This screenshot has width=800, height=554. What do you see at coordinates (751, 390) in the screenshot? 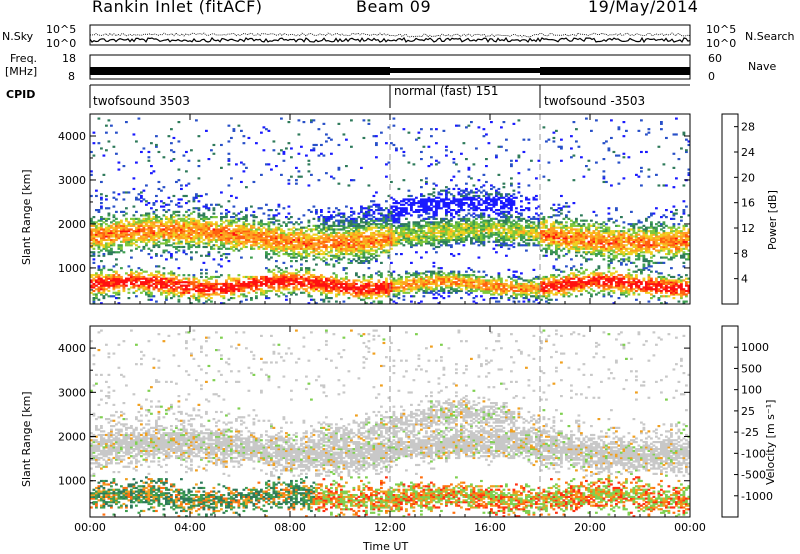
I see `colorbar-tick-1-2: 100` at bounding box center [751, 390].